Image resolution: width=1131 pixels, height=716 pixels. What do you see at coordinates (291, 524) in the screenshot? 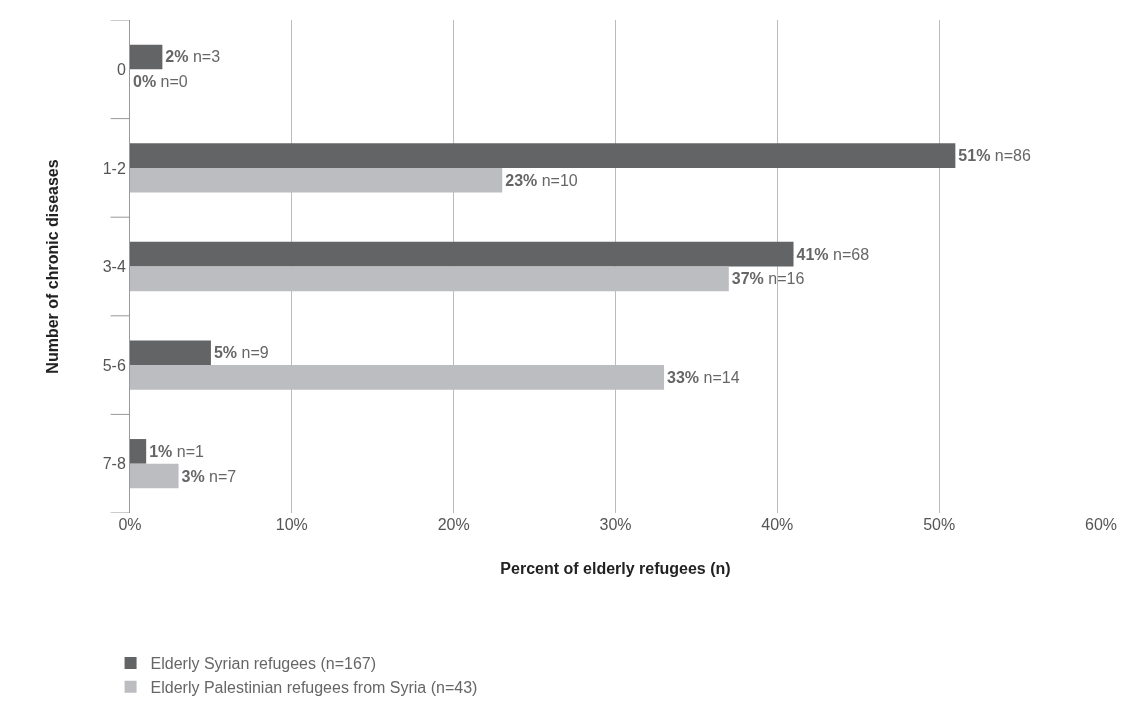
I see `x-tick-label: 10%` at bounding box center [291, 524].